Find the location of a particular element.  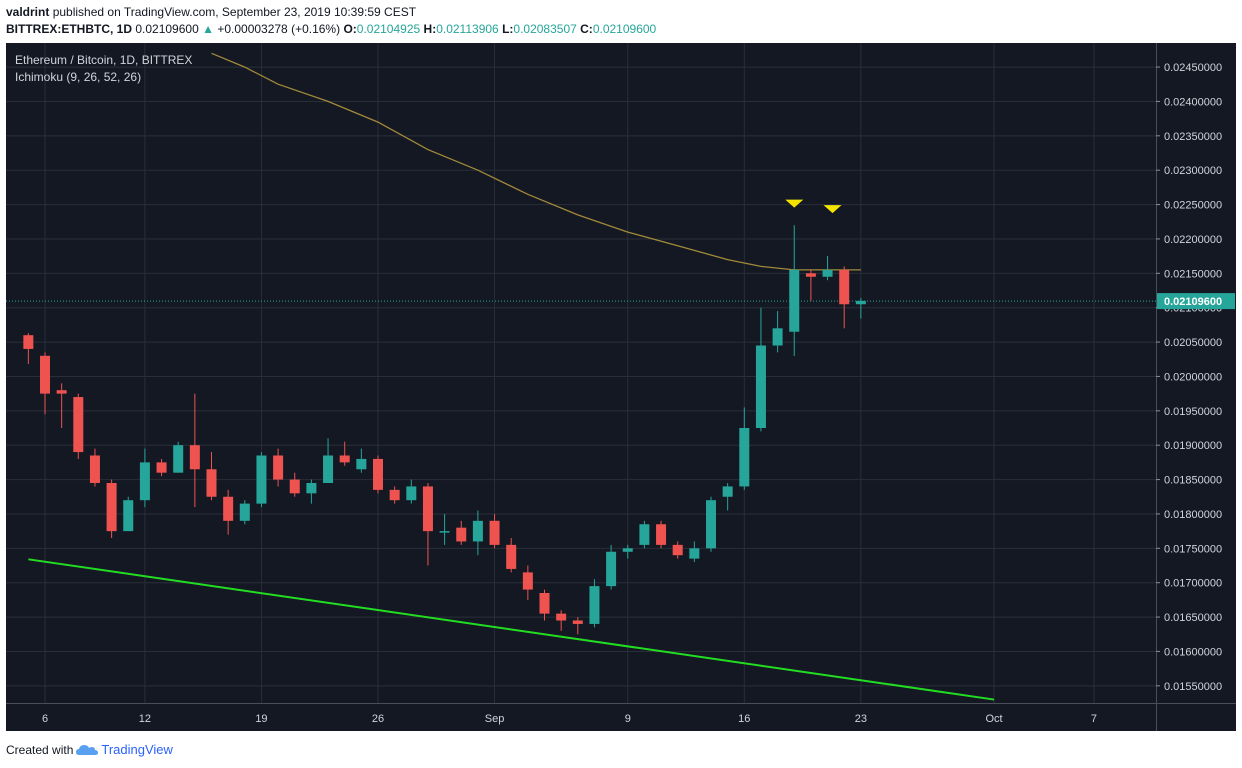

low-label: L: is located at coordinates (508, 29).